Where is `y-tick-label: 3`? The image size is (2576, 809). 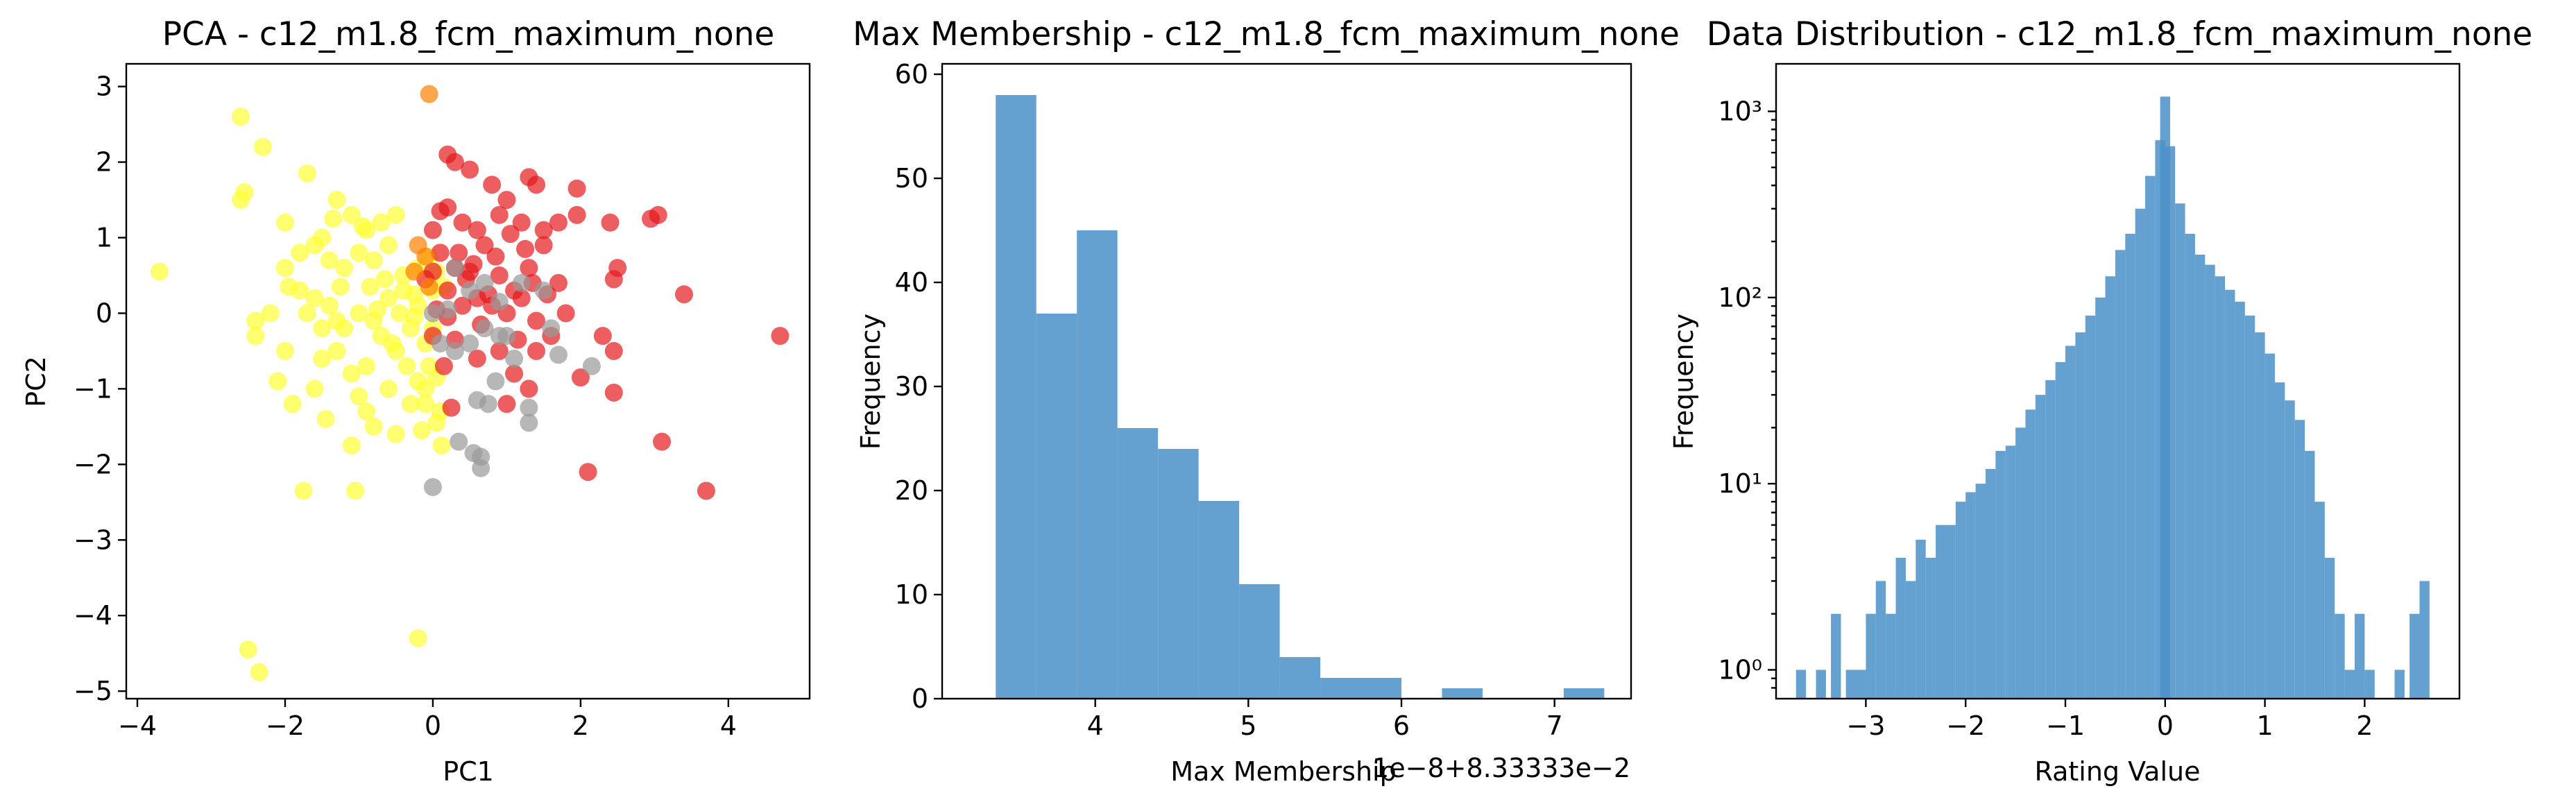
y-tick-label: 3 is located at coordinates (104, 87).